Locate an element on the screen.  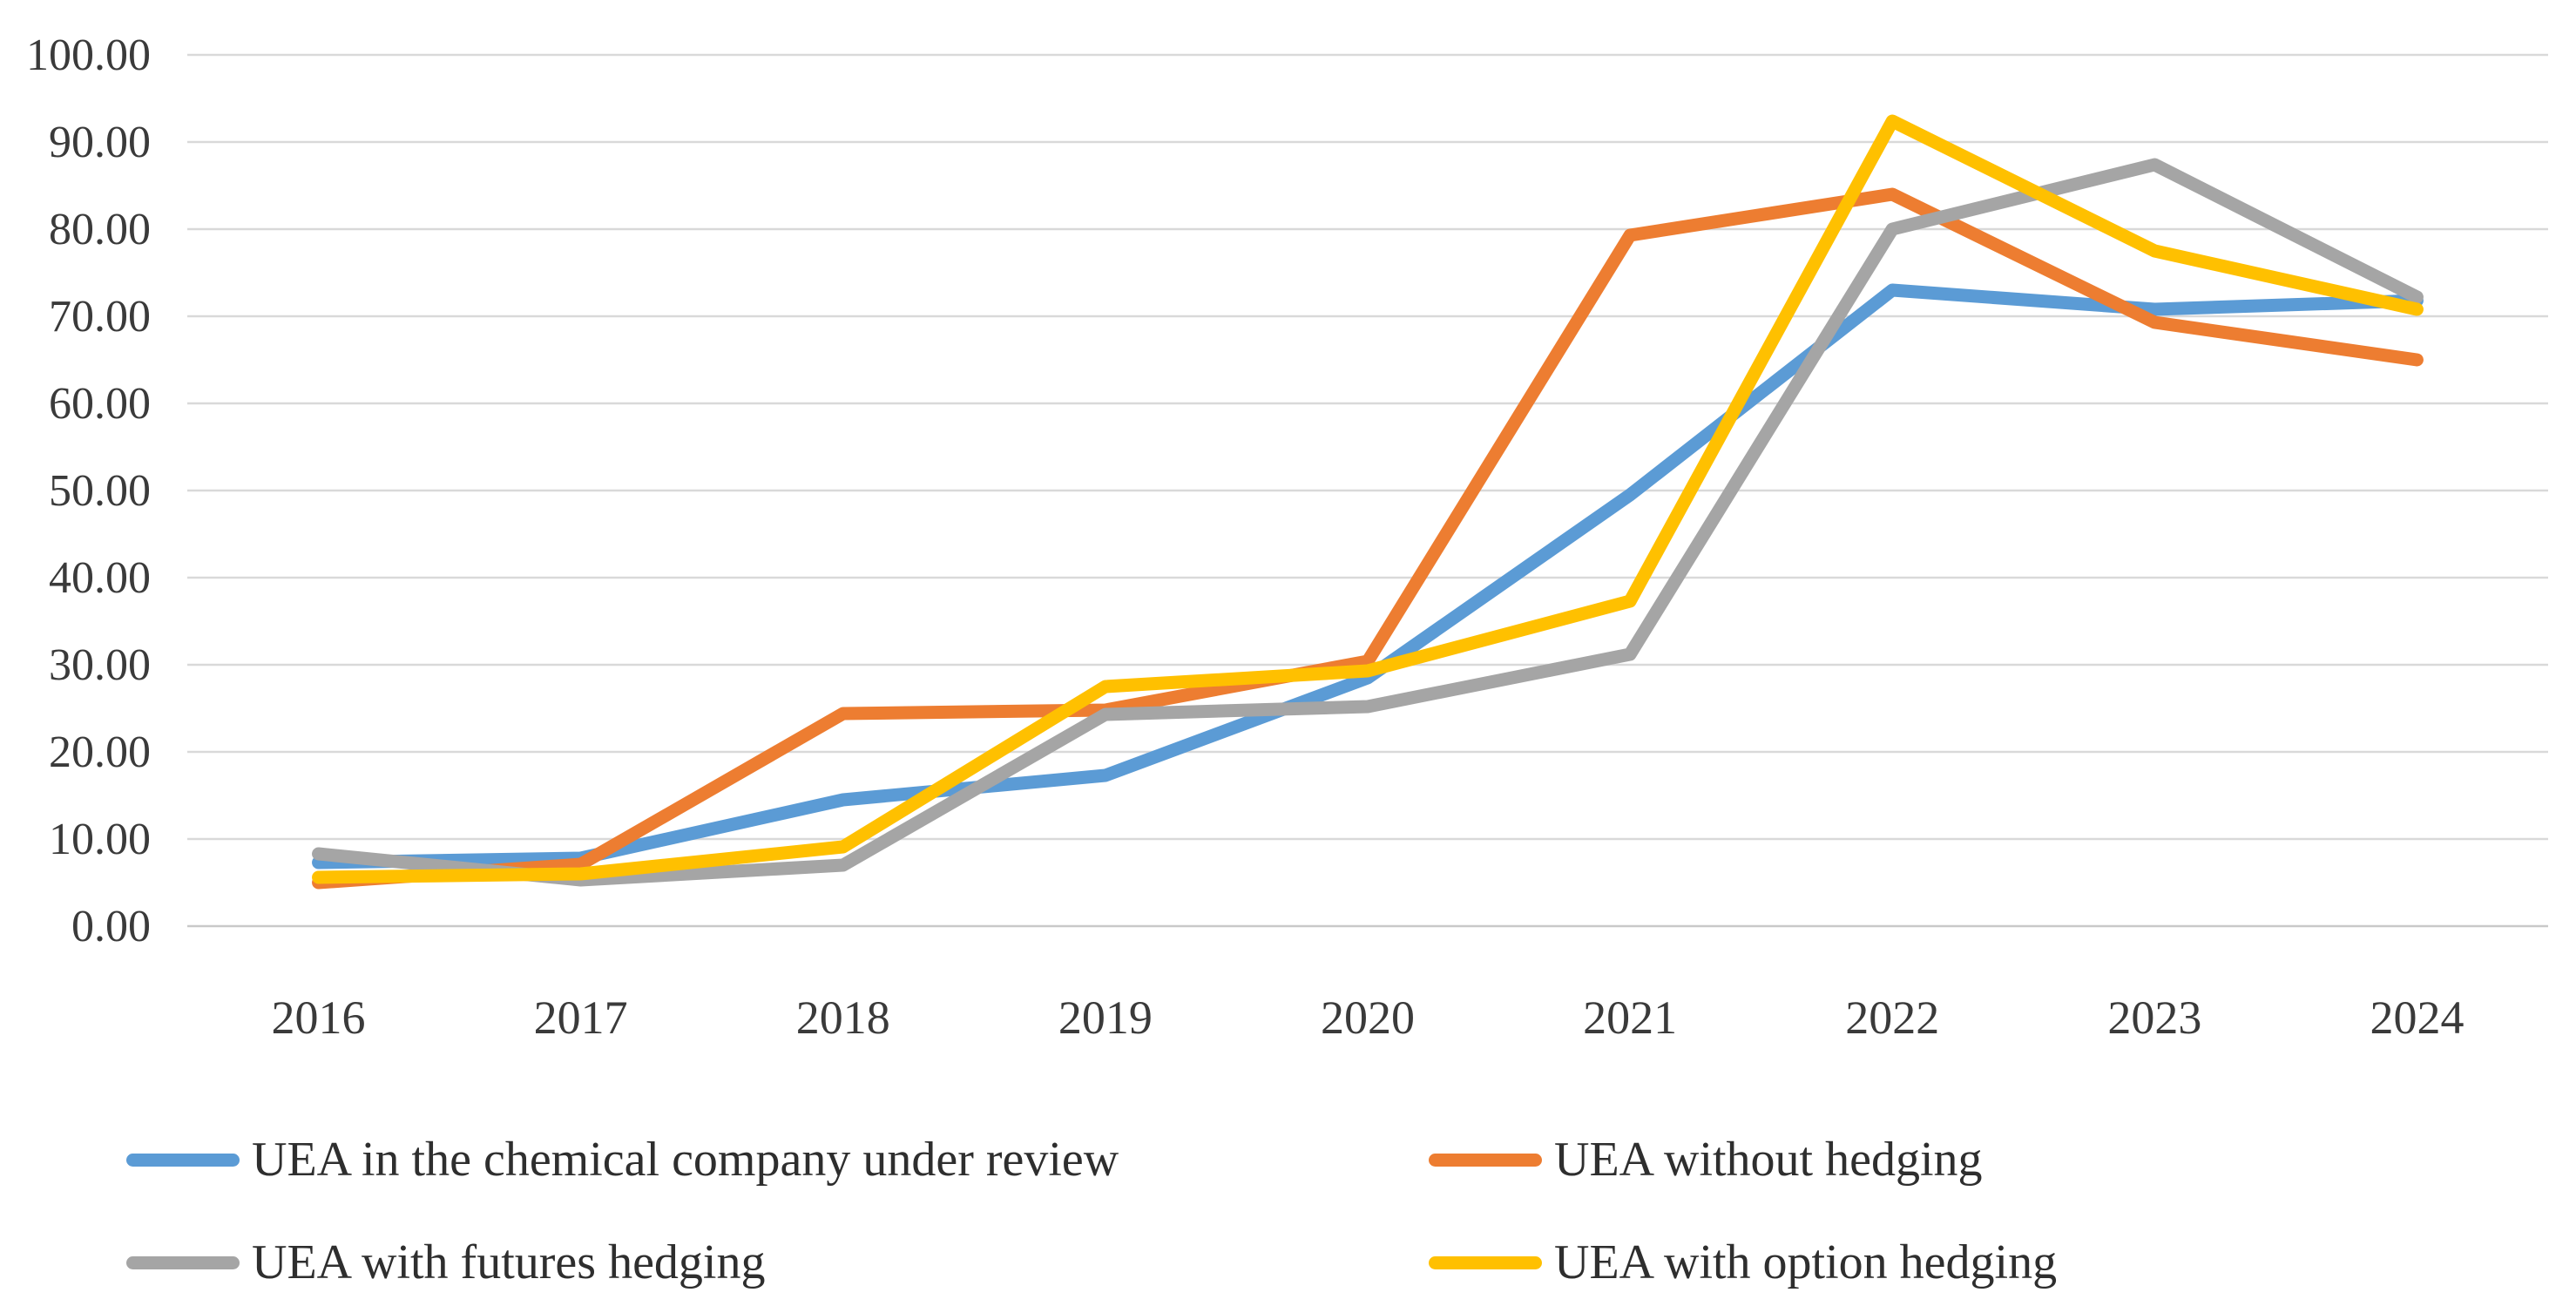
x-axis-tick-label: 2018 is located at coordinates (843, 1018).